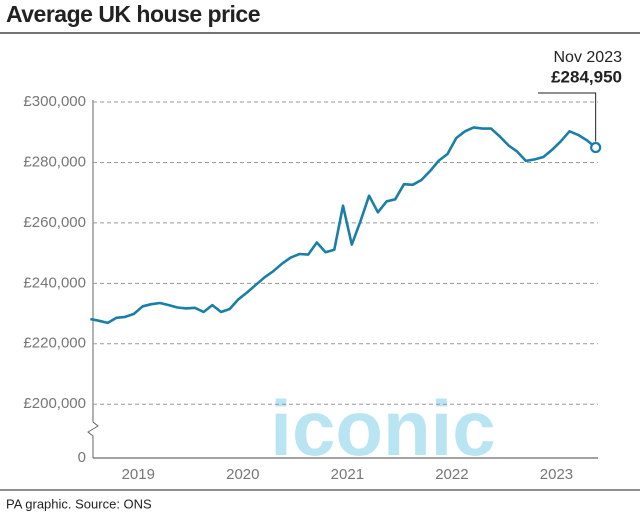 The height and width of the screenshot is (518, 640). I want to click on annotation-value: £284,950, so click(586, 76).